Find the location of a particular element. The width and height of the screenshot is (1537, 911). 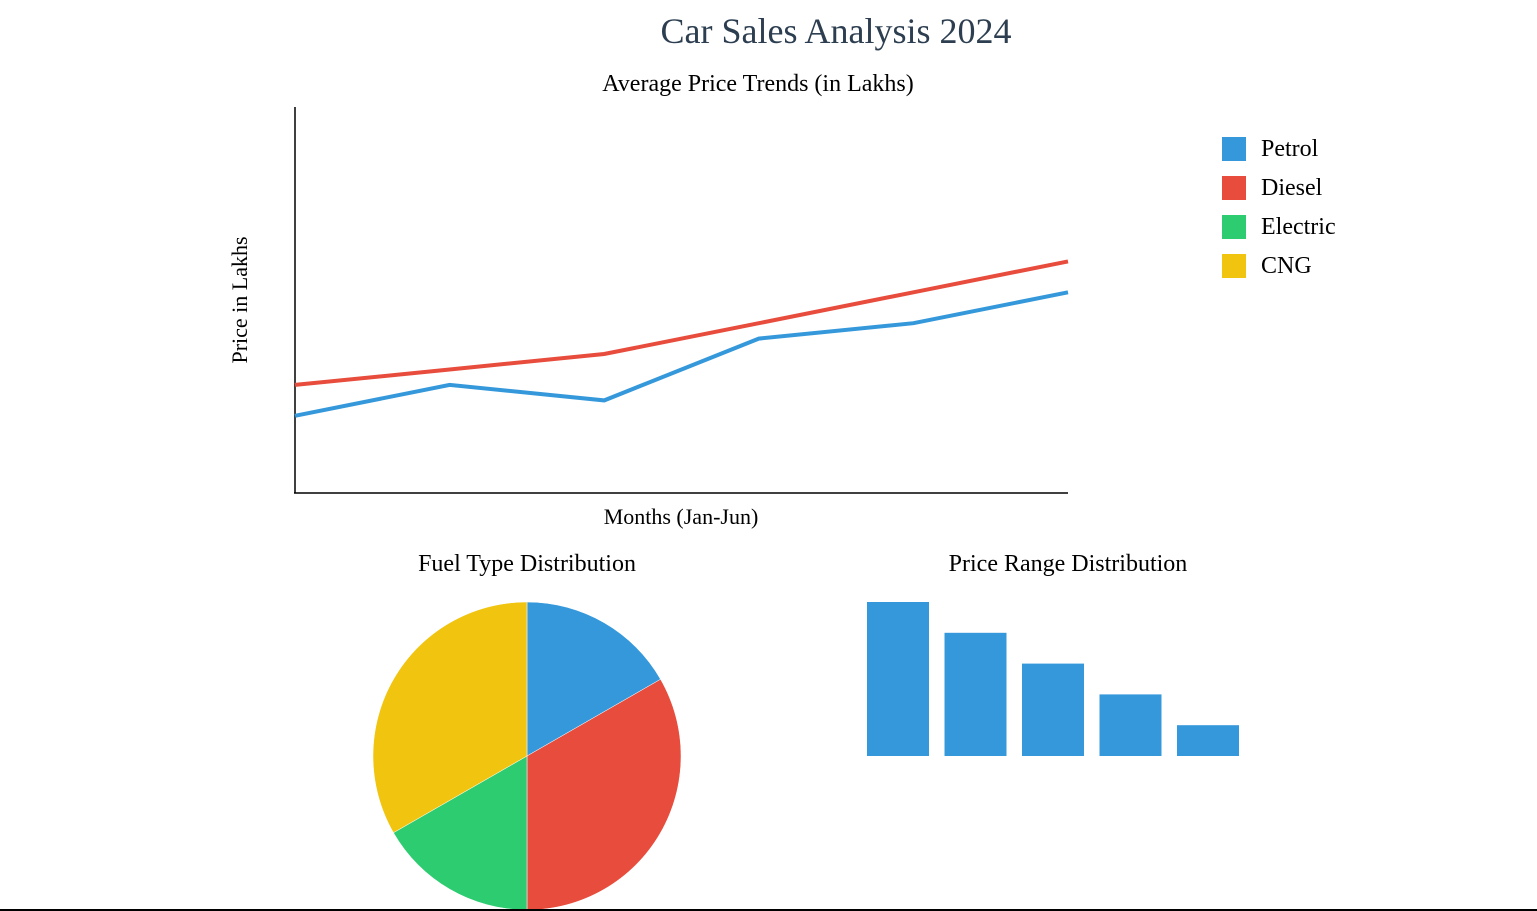

pie-chart-title: Fuel Type Distribution is located at coordinates (527, 564).